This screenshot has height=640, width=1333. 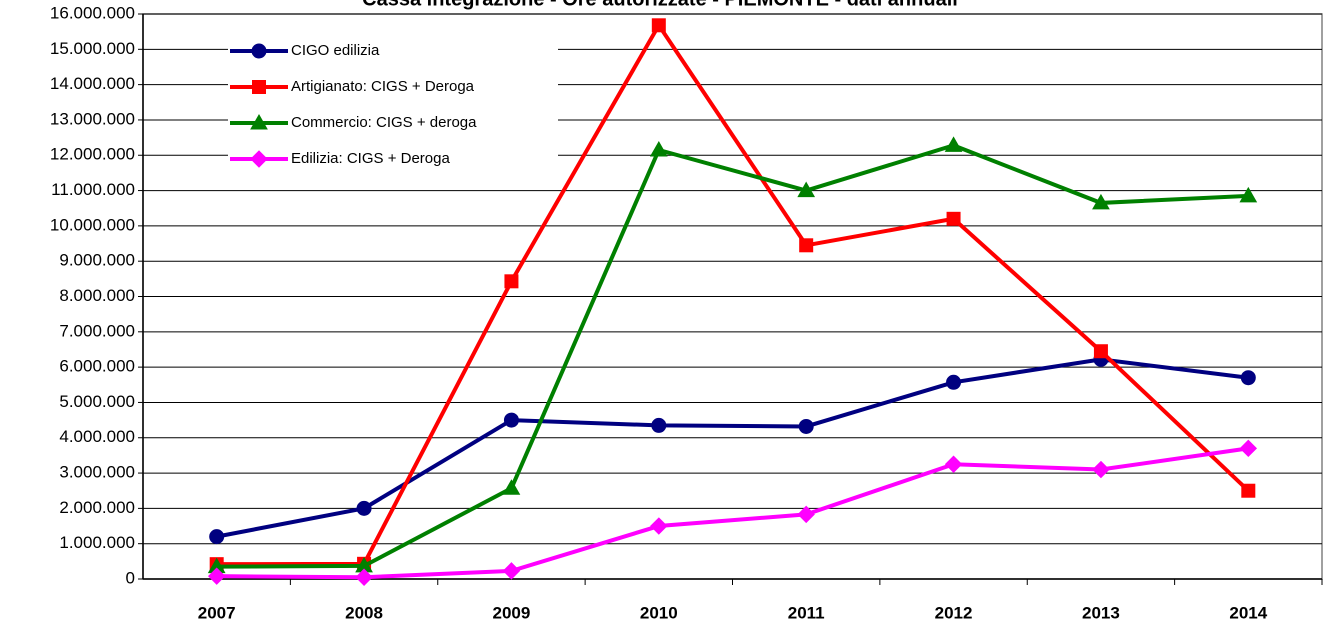 What do you see at coordinates (97, 330) in the screenshot?
I see `y-tick-label: 7.000.000` at bounding box center [97, 330].